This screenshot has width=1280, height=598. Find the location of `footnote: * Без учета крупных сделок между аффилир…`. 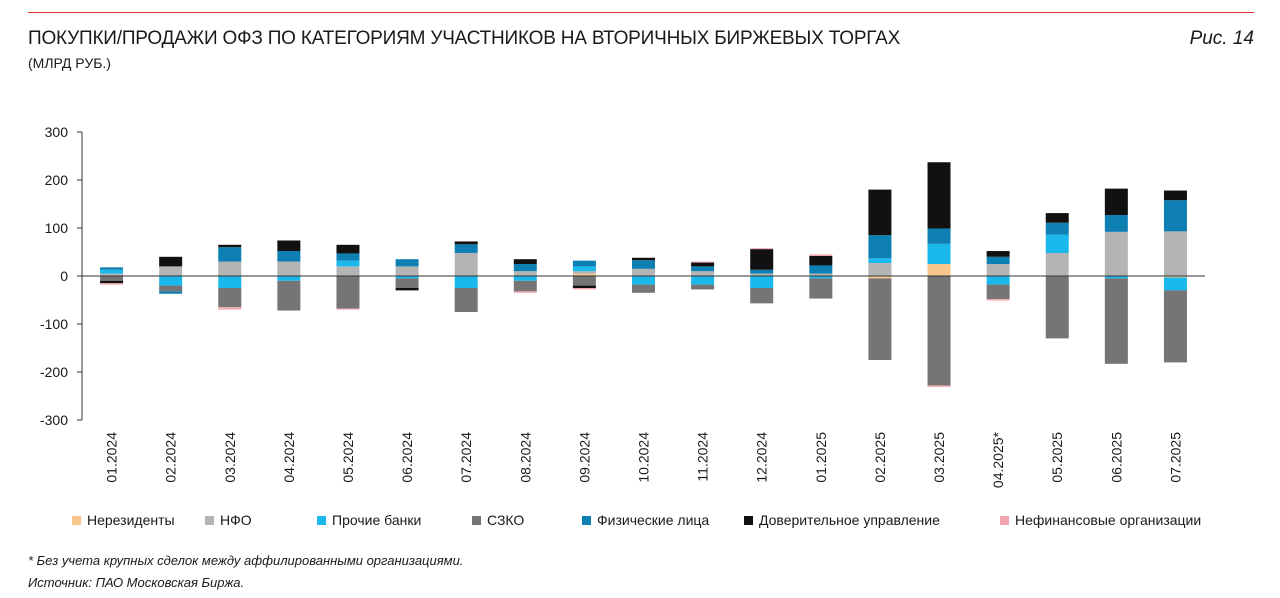

footnote: * Без учета крупных сделок между аффилир… is located at coordinates (246, 560).